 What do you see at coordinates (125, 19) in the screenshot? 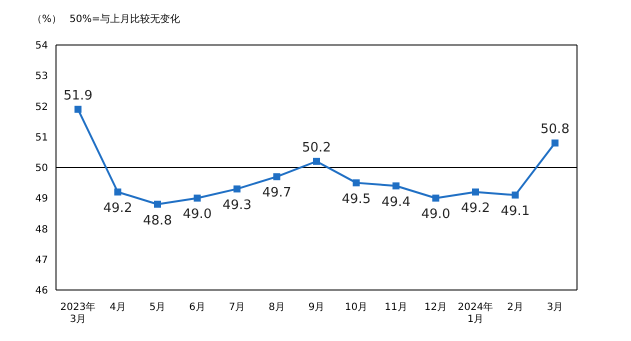
I see `text: 50%=与上月比较无变化` at bounding box center [125, 19].